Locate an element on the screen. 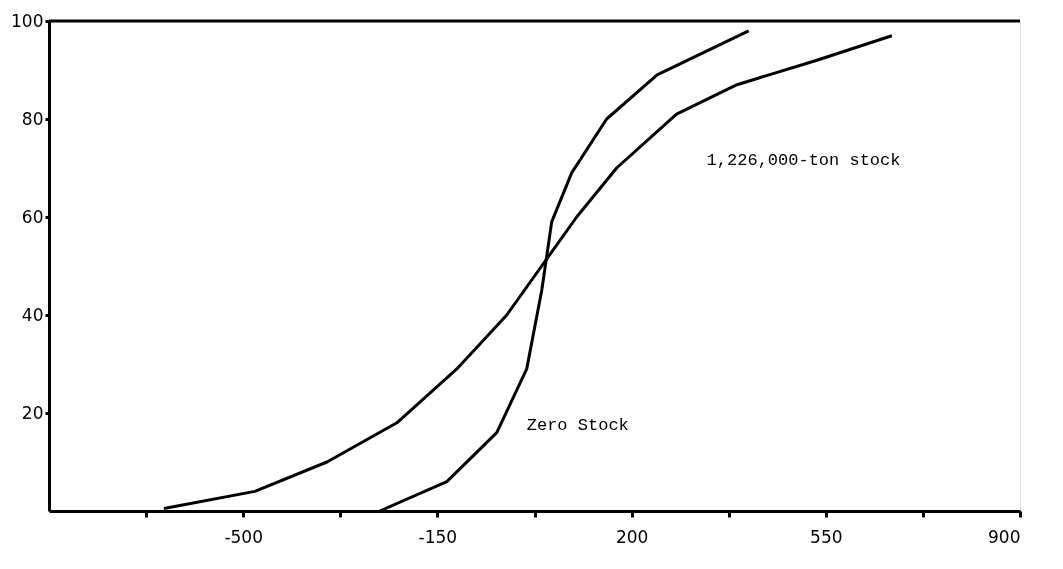 This screenshot has width=1063, height=569. y-tick-label: 80 is located at coordinates (32, 118).